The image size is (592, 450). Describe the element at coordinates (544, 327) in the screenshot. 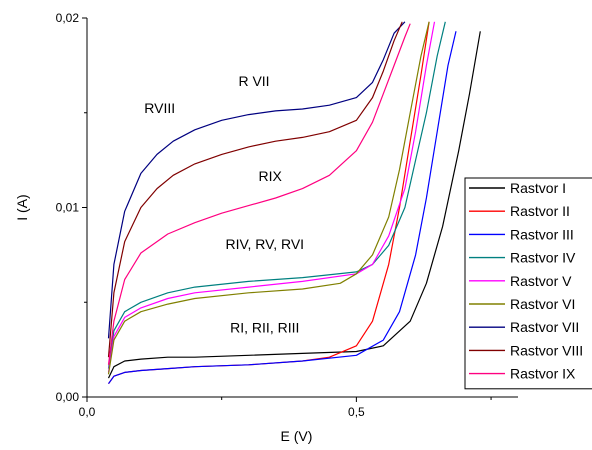

I see `legend-entry-label: Rastvor VII` at that location.